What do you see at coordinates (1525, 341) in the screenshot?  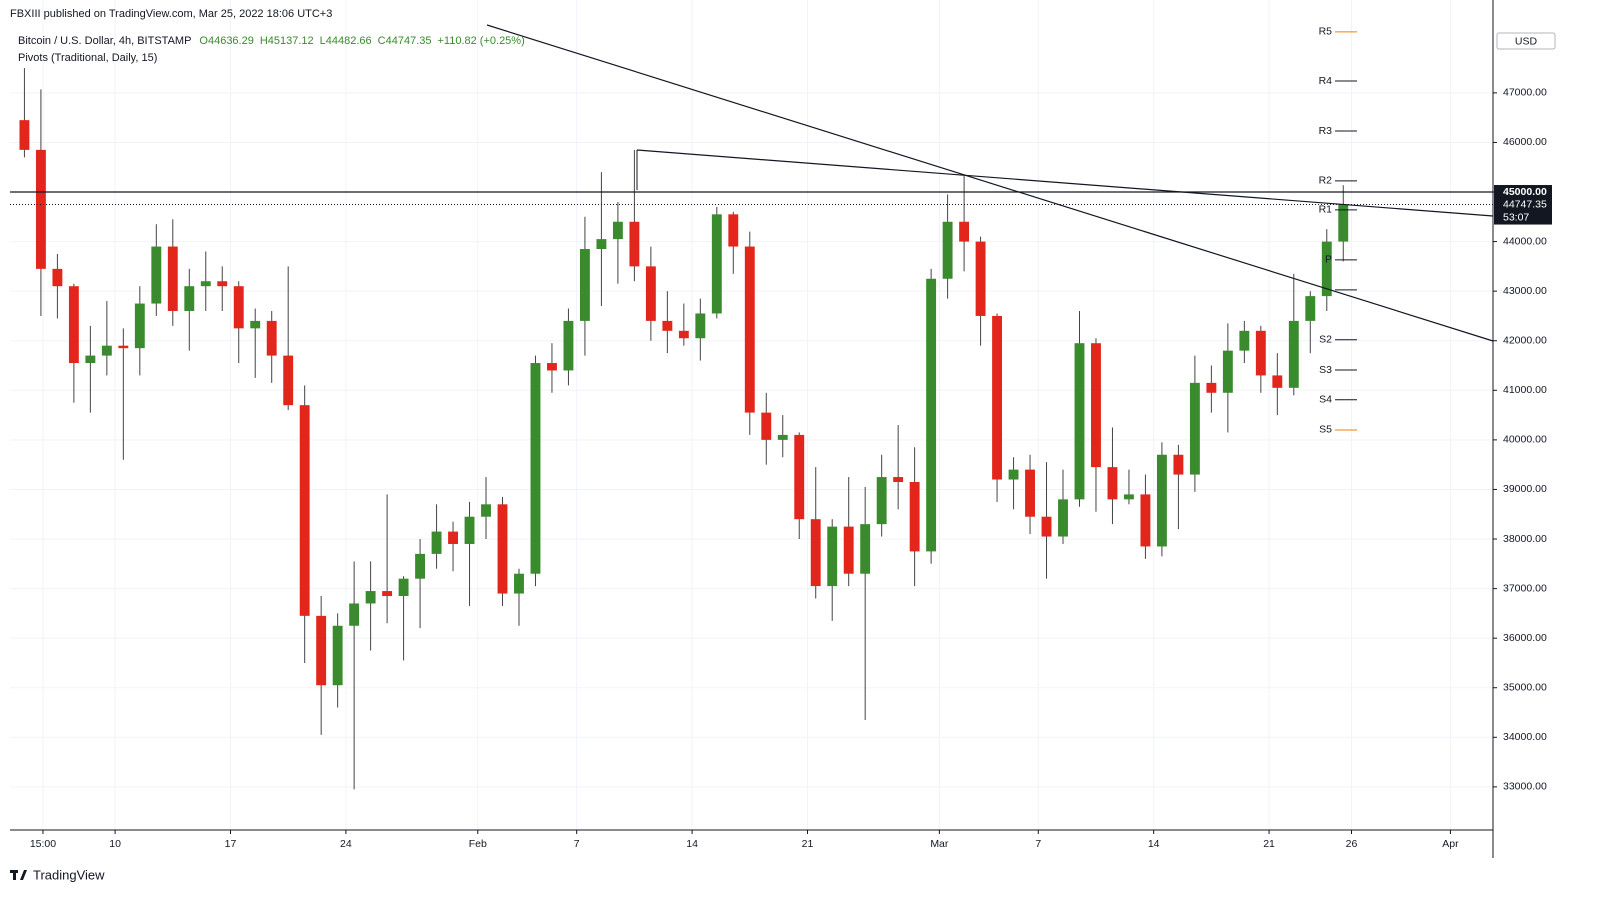 I see `y-tick-label: 42000.00` at bounding box center [1525, 341].